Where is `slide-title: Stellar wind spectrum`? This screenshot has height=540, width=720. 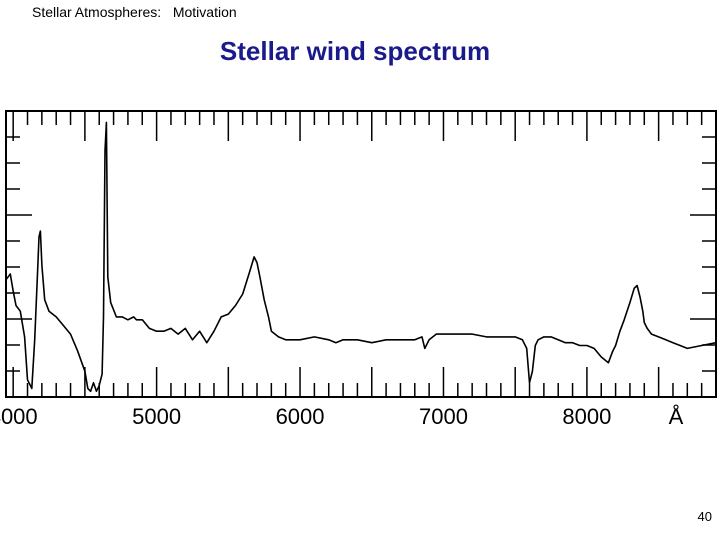
slide-title: Stellar wind spectrum is located at coordinates (355, 51).